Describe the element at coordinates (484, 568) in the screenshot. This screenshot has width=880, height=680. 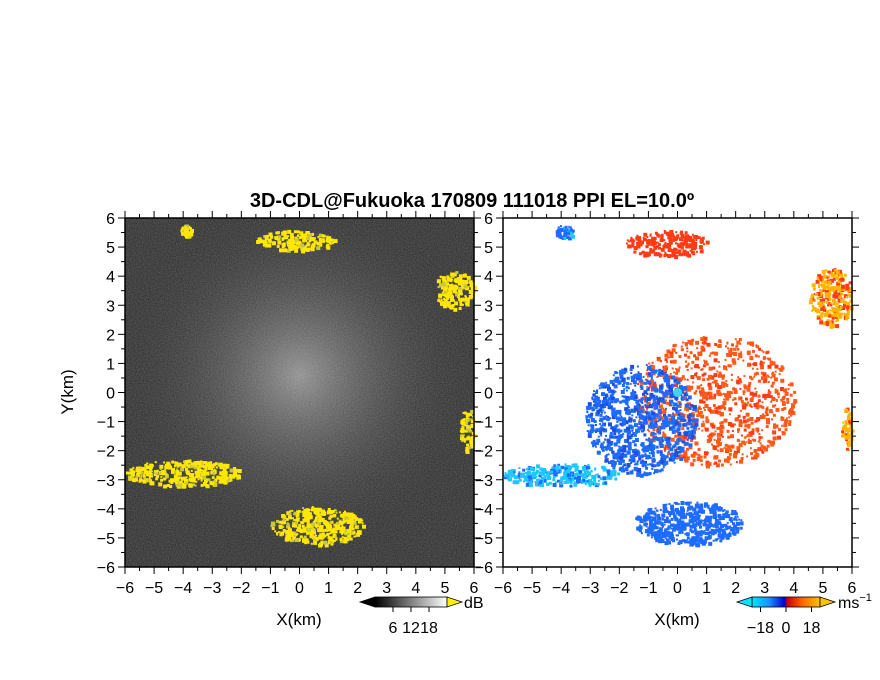
I see `y-tick-label: −6` at that location.